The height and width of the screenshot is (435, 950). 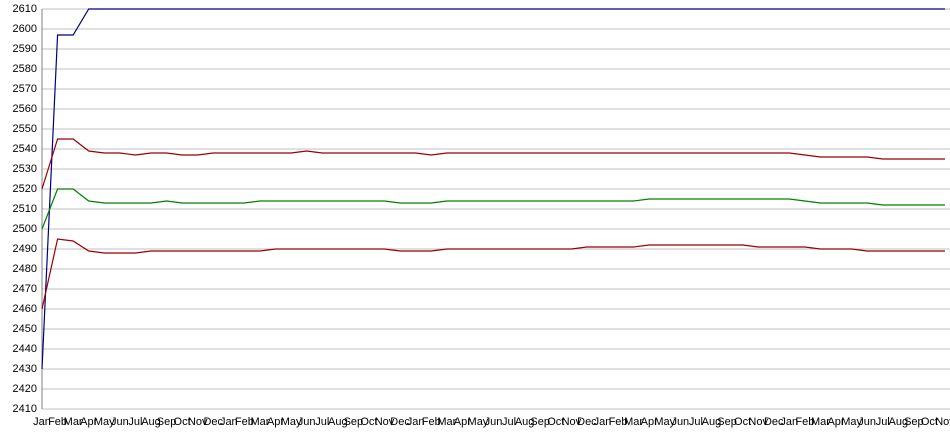 What do you see at coordinates (25, 189) in the screenshot?
I see `y-tick-label: 2520` at bounding box center [25, 189].